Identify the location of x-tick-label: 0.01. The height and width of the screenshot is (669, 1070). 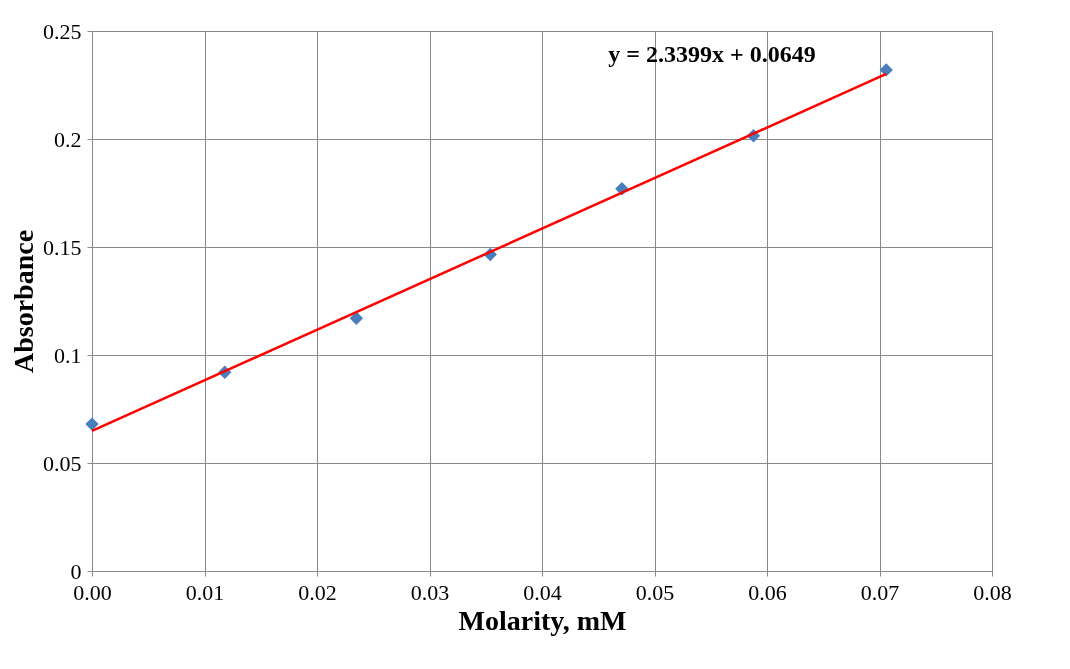
(205, 592).